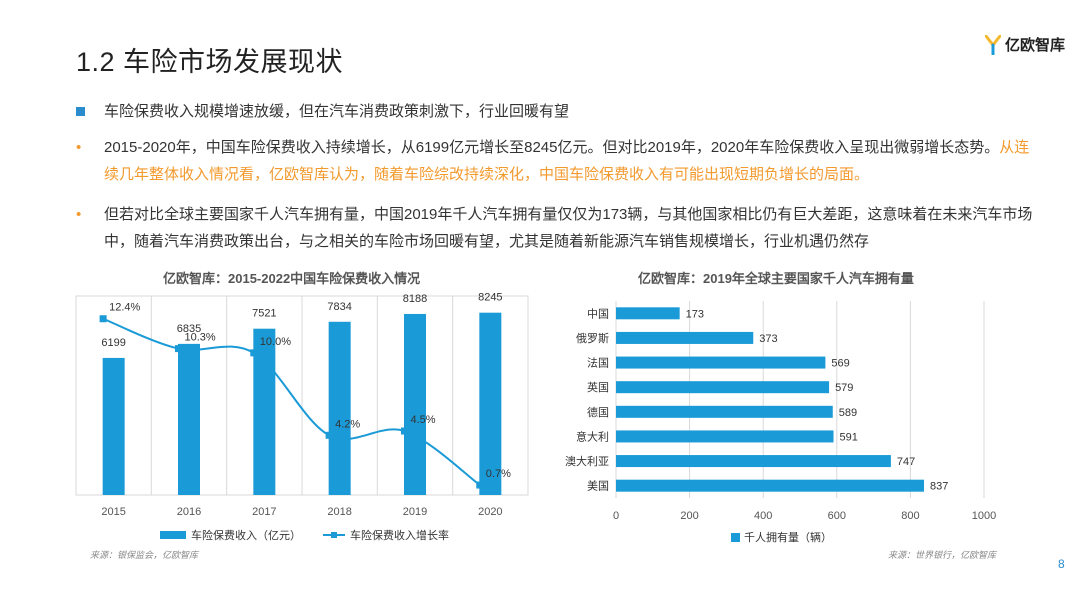  What do you see at coordinates (189, 512) in the screenshot?
I see `x-tick-2016: 2016` at bounding box center [189, 512].